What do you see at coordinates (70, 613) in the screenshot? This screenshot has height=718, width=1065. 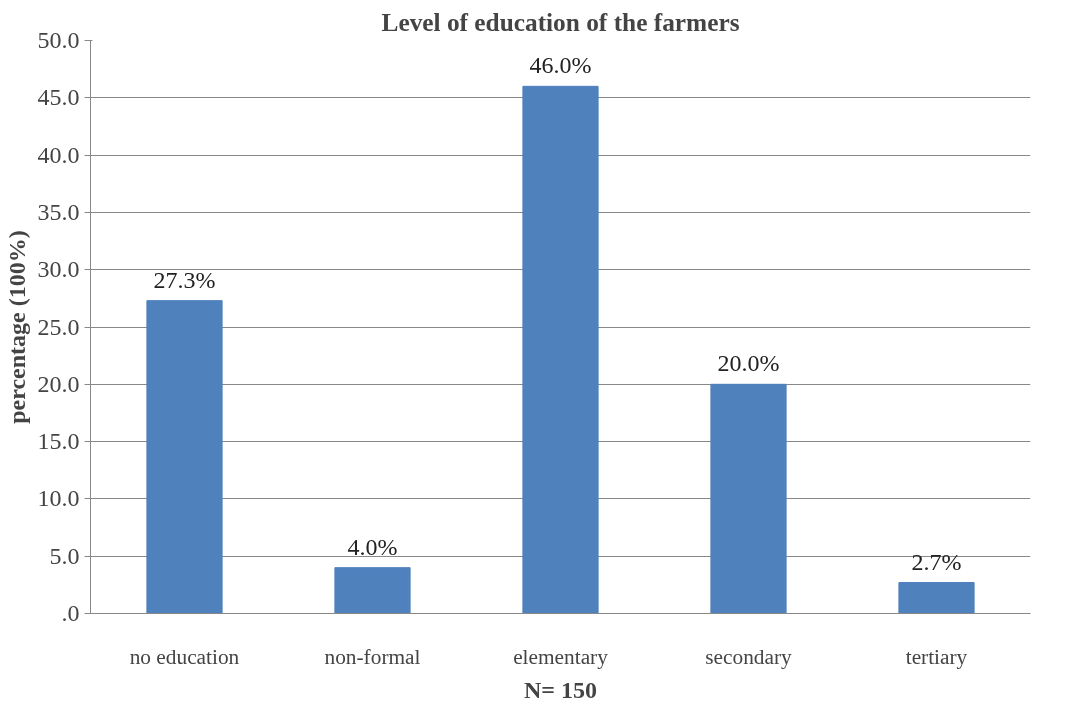 I see `y-tick-label: .0` at bounding box center [70, 613].